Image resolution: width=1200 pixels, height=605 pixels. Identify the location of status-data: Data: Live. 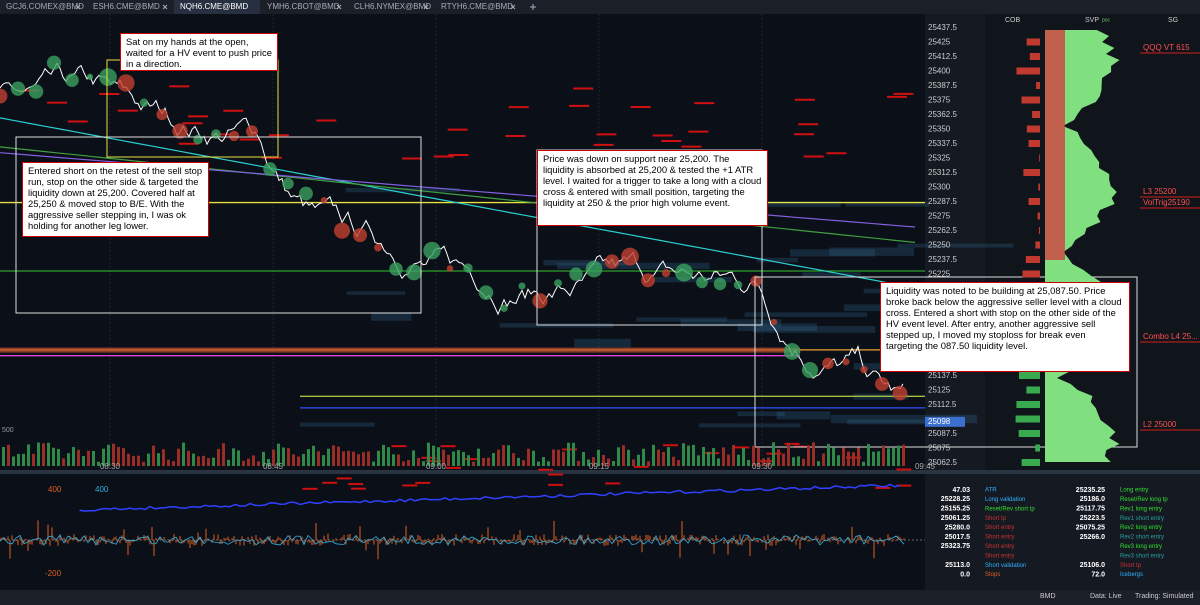
(1106, 596).